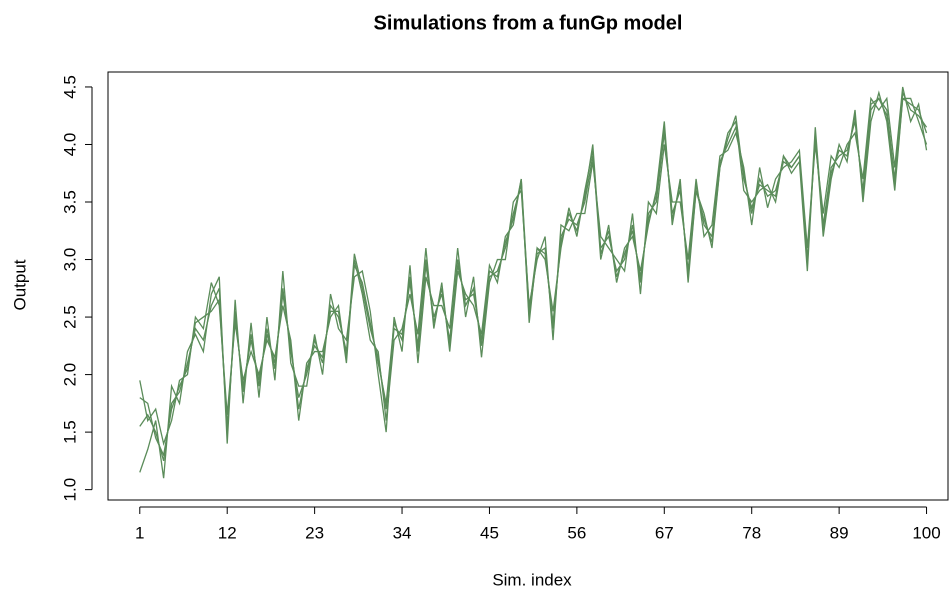 Image resolution: width=951 pixels, height=593 pixels. Describe the element at coordinates (69, 202) in the screenshot. I see `y-tick-label: 3.5` at that location.